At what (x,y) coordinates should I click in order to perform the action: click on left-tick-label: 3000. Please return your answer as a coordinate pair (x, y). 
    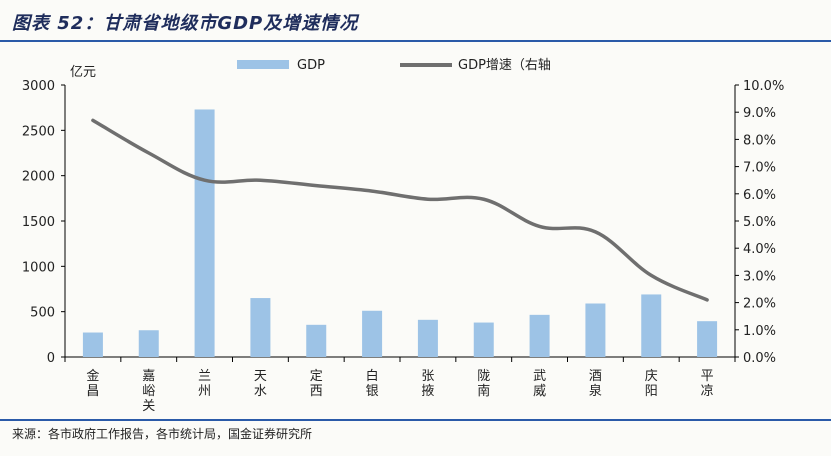
    Looking at the image, I should click on (38, 86).